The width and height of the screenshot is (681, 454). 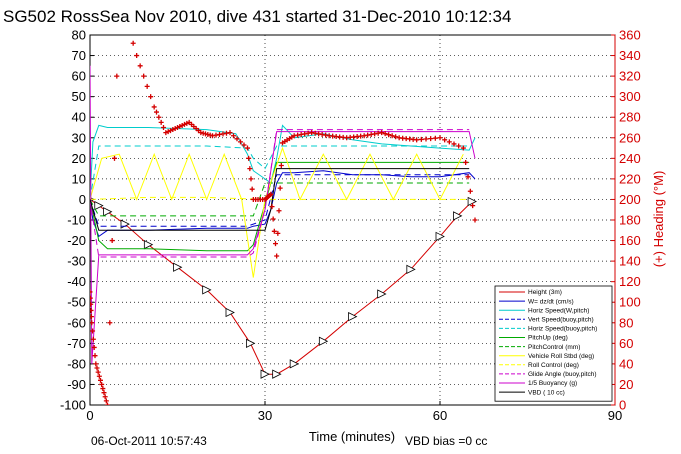 I want to click on legend-item-label: Vert Speed(buoy,pitch), so click(x=561, y=320).